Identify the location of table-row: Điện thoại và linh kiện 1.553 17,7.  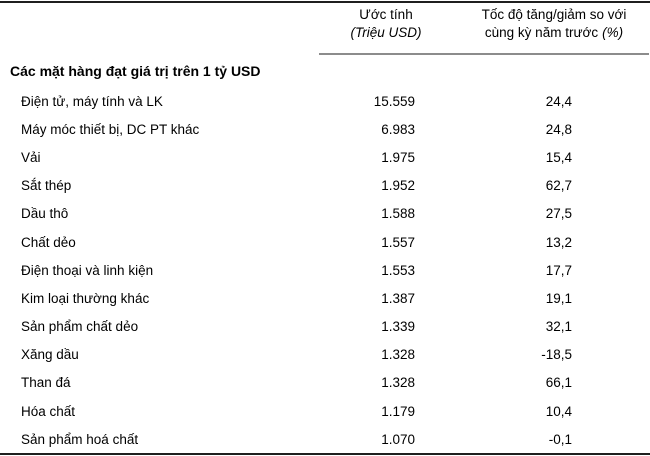
(325, 270).